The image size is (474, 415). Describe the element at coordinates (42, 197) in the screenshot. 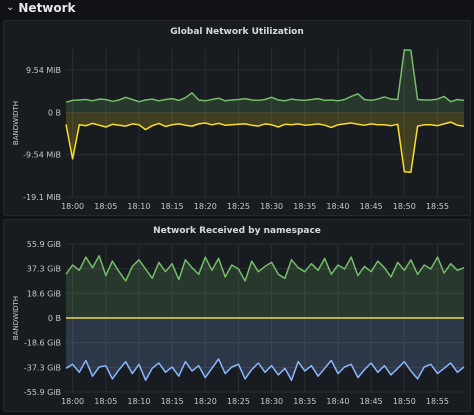

I see `y-tick-label: -19.1 MiB` at that location.